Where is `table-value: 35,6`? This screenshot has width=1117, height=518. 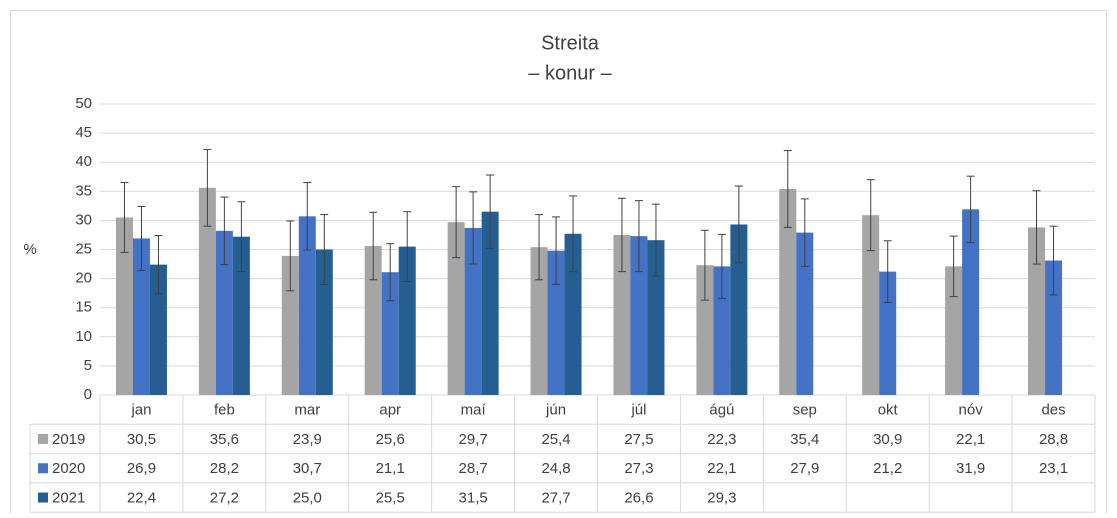
table-value: 35,6 is located at coordinates (224, 439).